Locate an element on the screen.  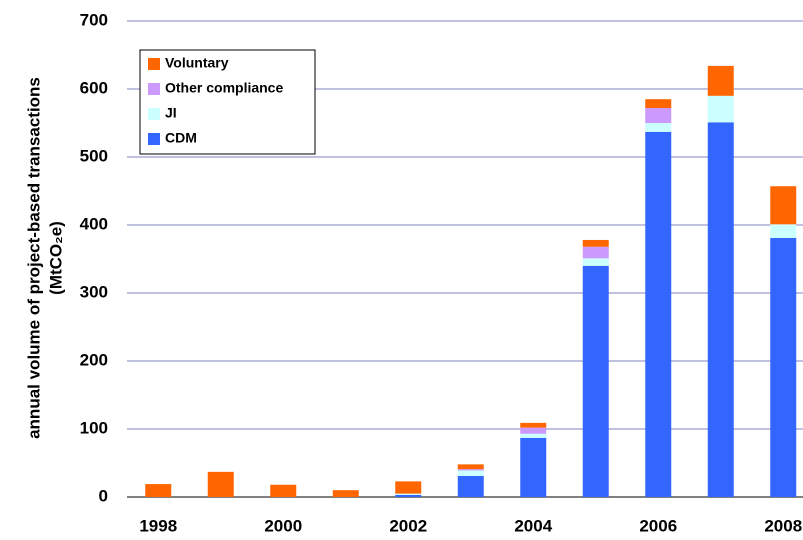
x-tick-label: 2000 is located at coordinates (283, 525).